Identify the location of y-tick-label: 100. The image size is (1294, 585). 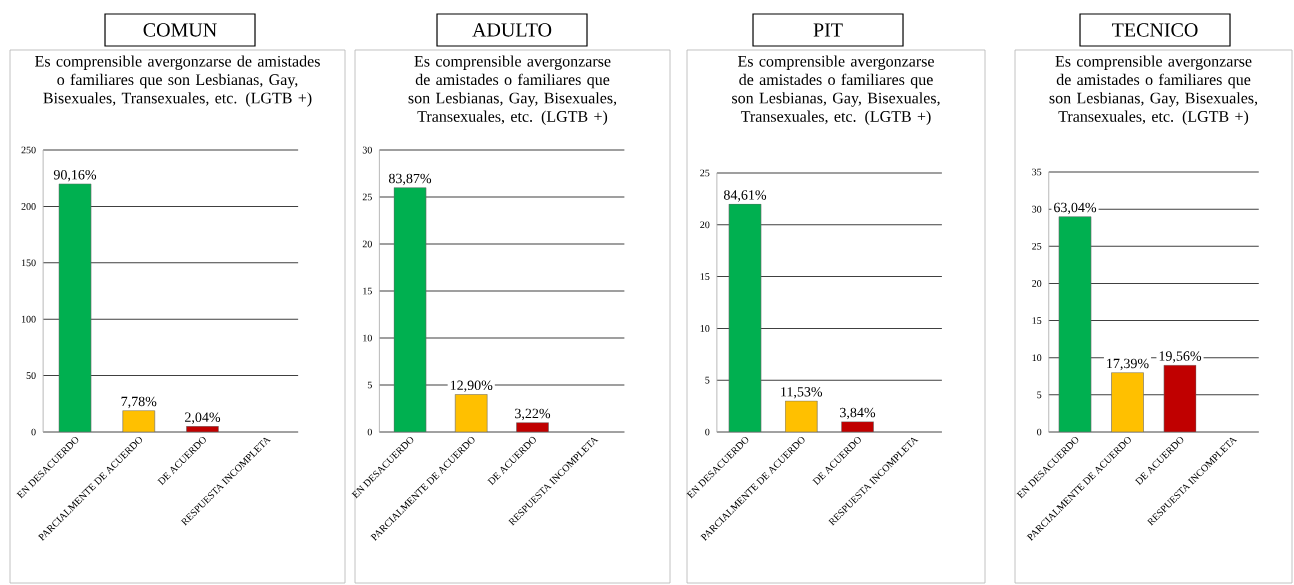
(28, 319).